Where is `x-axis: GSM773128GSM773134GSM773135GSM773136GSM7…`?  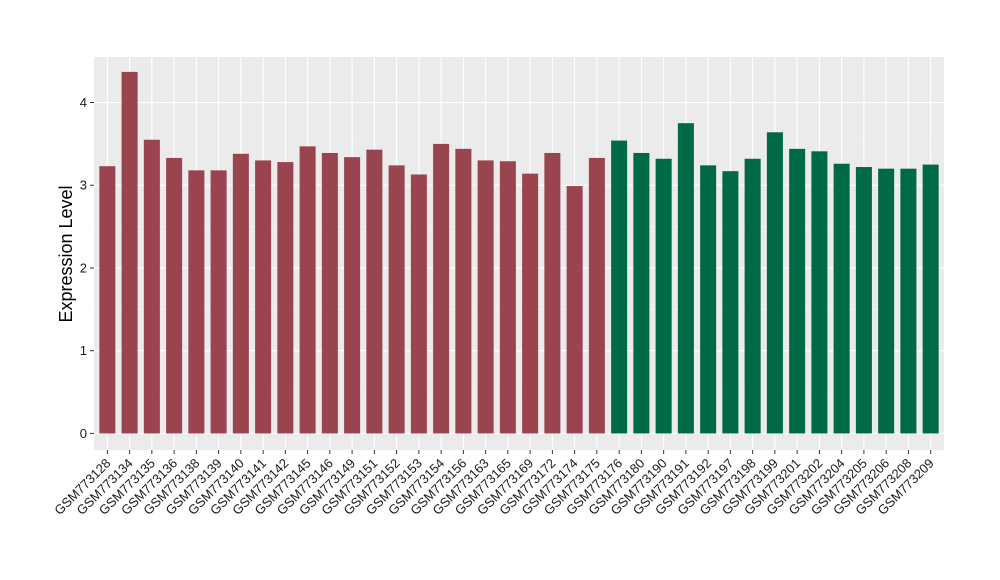 x-axis: GSM773128GSM773134GSM773135GSM773136GSM7… is located at coordinates (494, 484).